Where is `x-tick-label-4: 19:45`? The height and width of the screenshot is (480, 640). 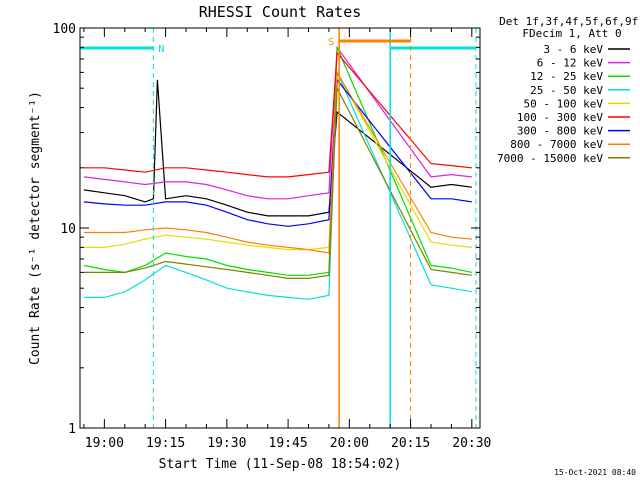
x-tick-label-4: 19:45 is located at coordinates (288, 443).